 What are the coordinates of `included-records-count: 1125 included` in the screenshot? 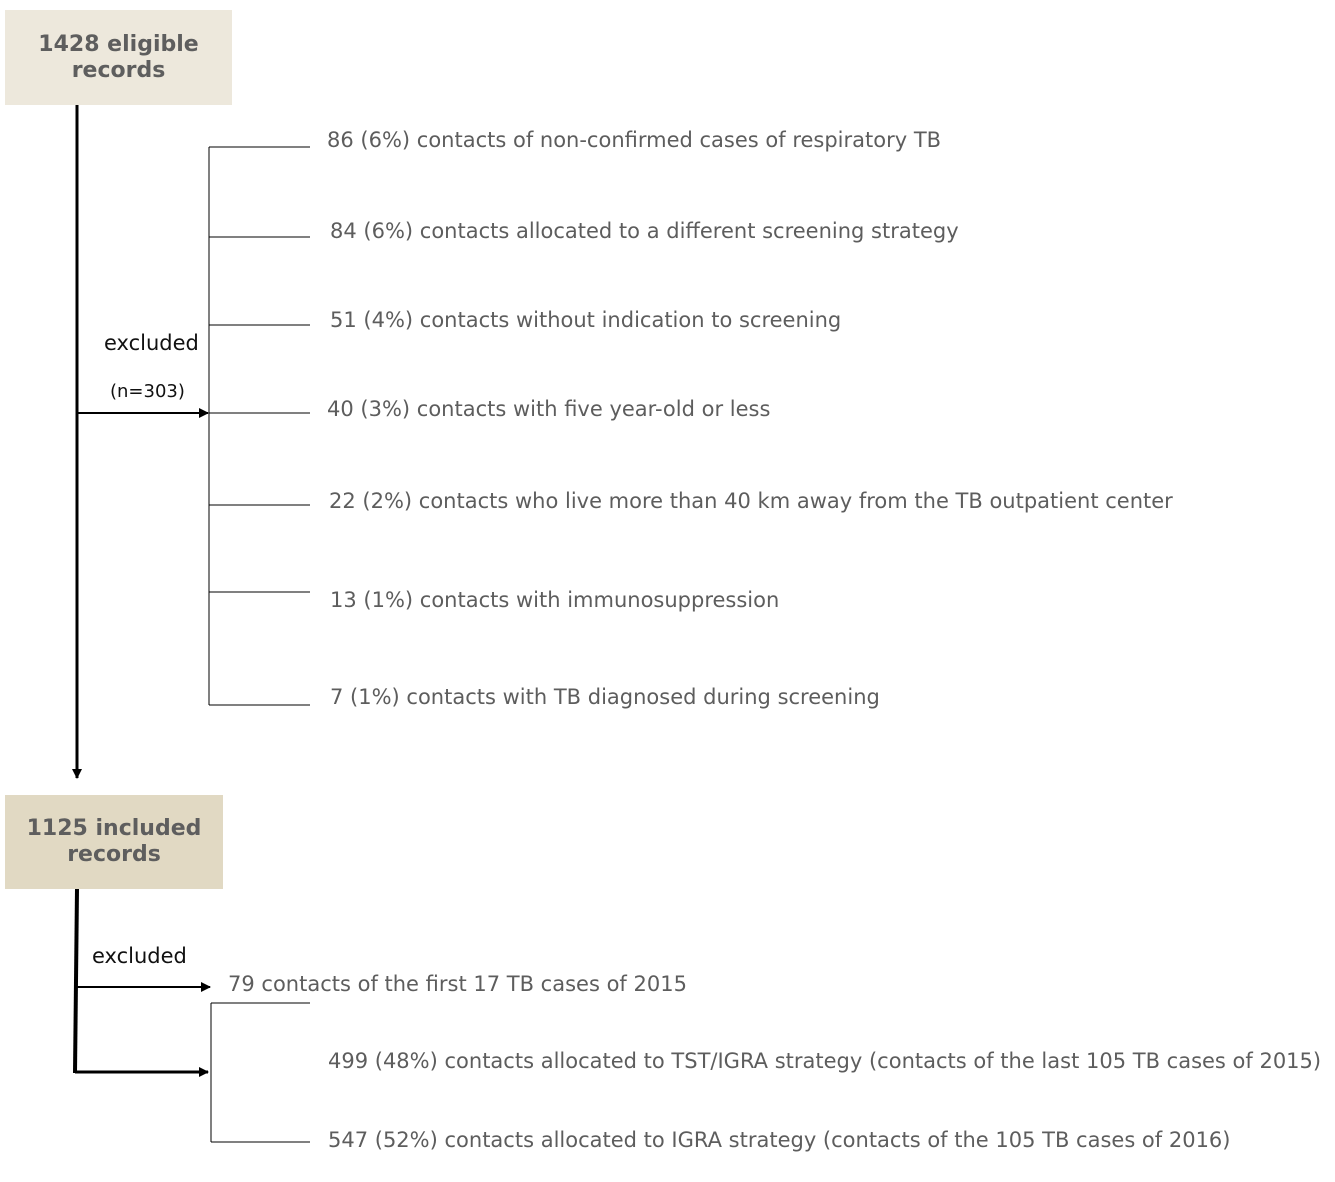 It's located at (114, 828).